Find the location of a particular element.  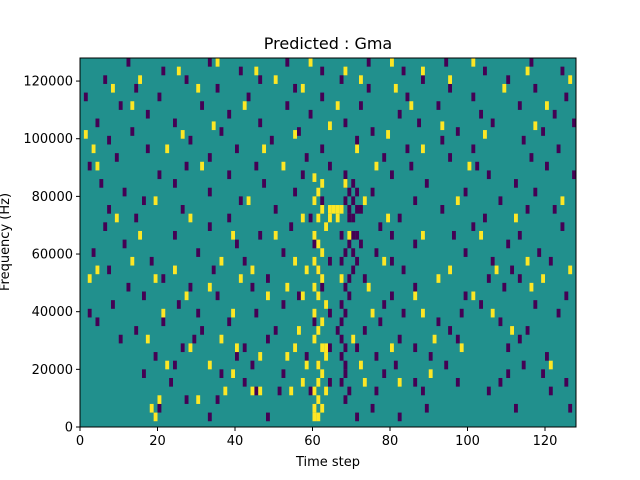

y-tick-label: 80000 is located at coordinates (52, 197).